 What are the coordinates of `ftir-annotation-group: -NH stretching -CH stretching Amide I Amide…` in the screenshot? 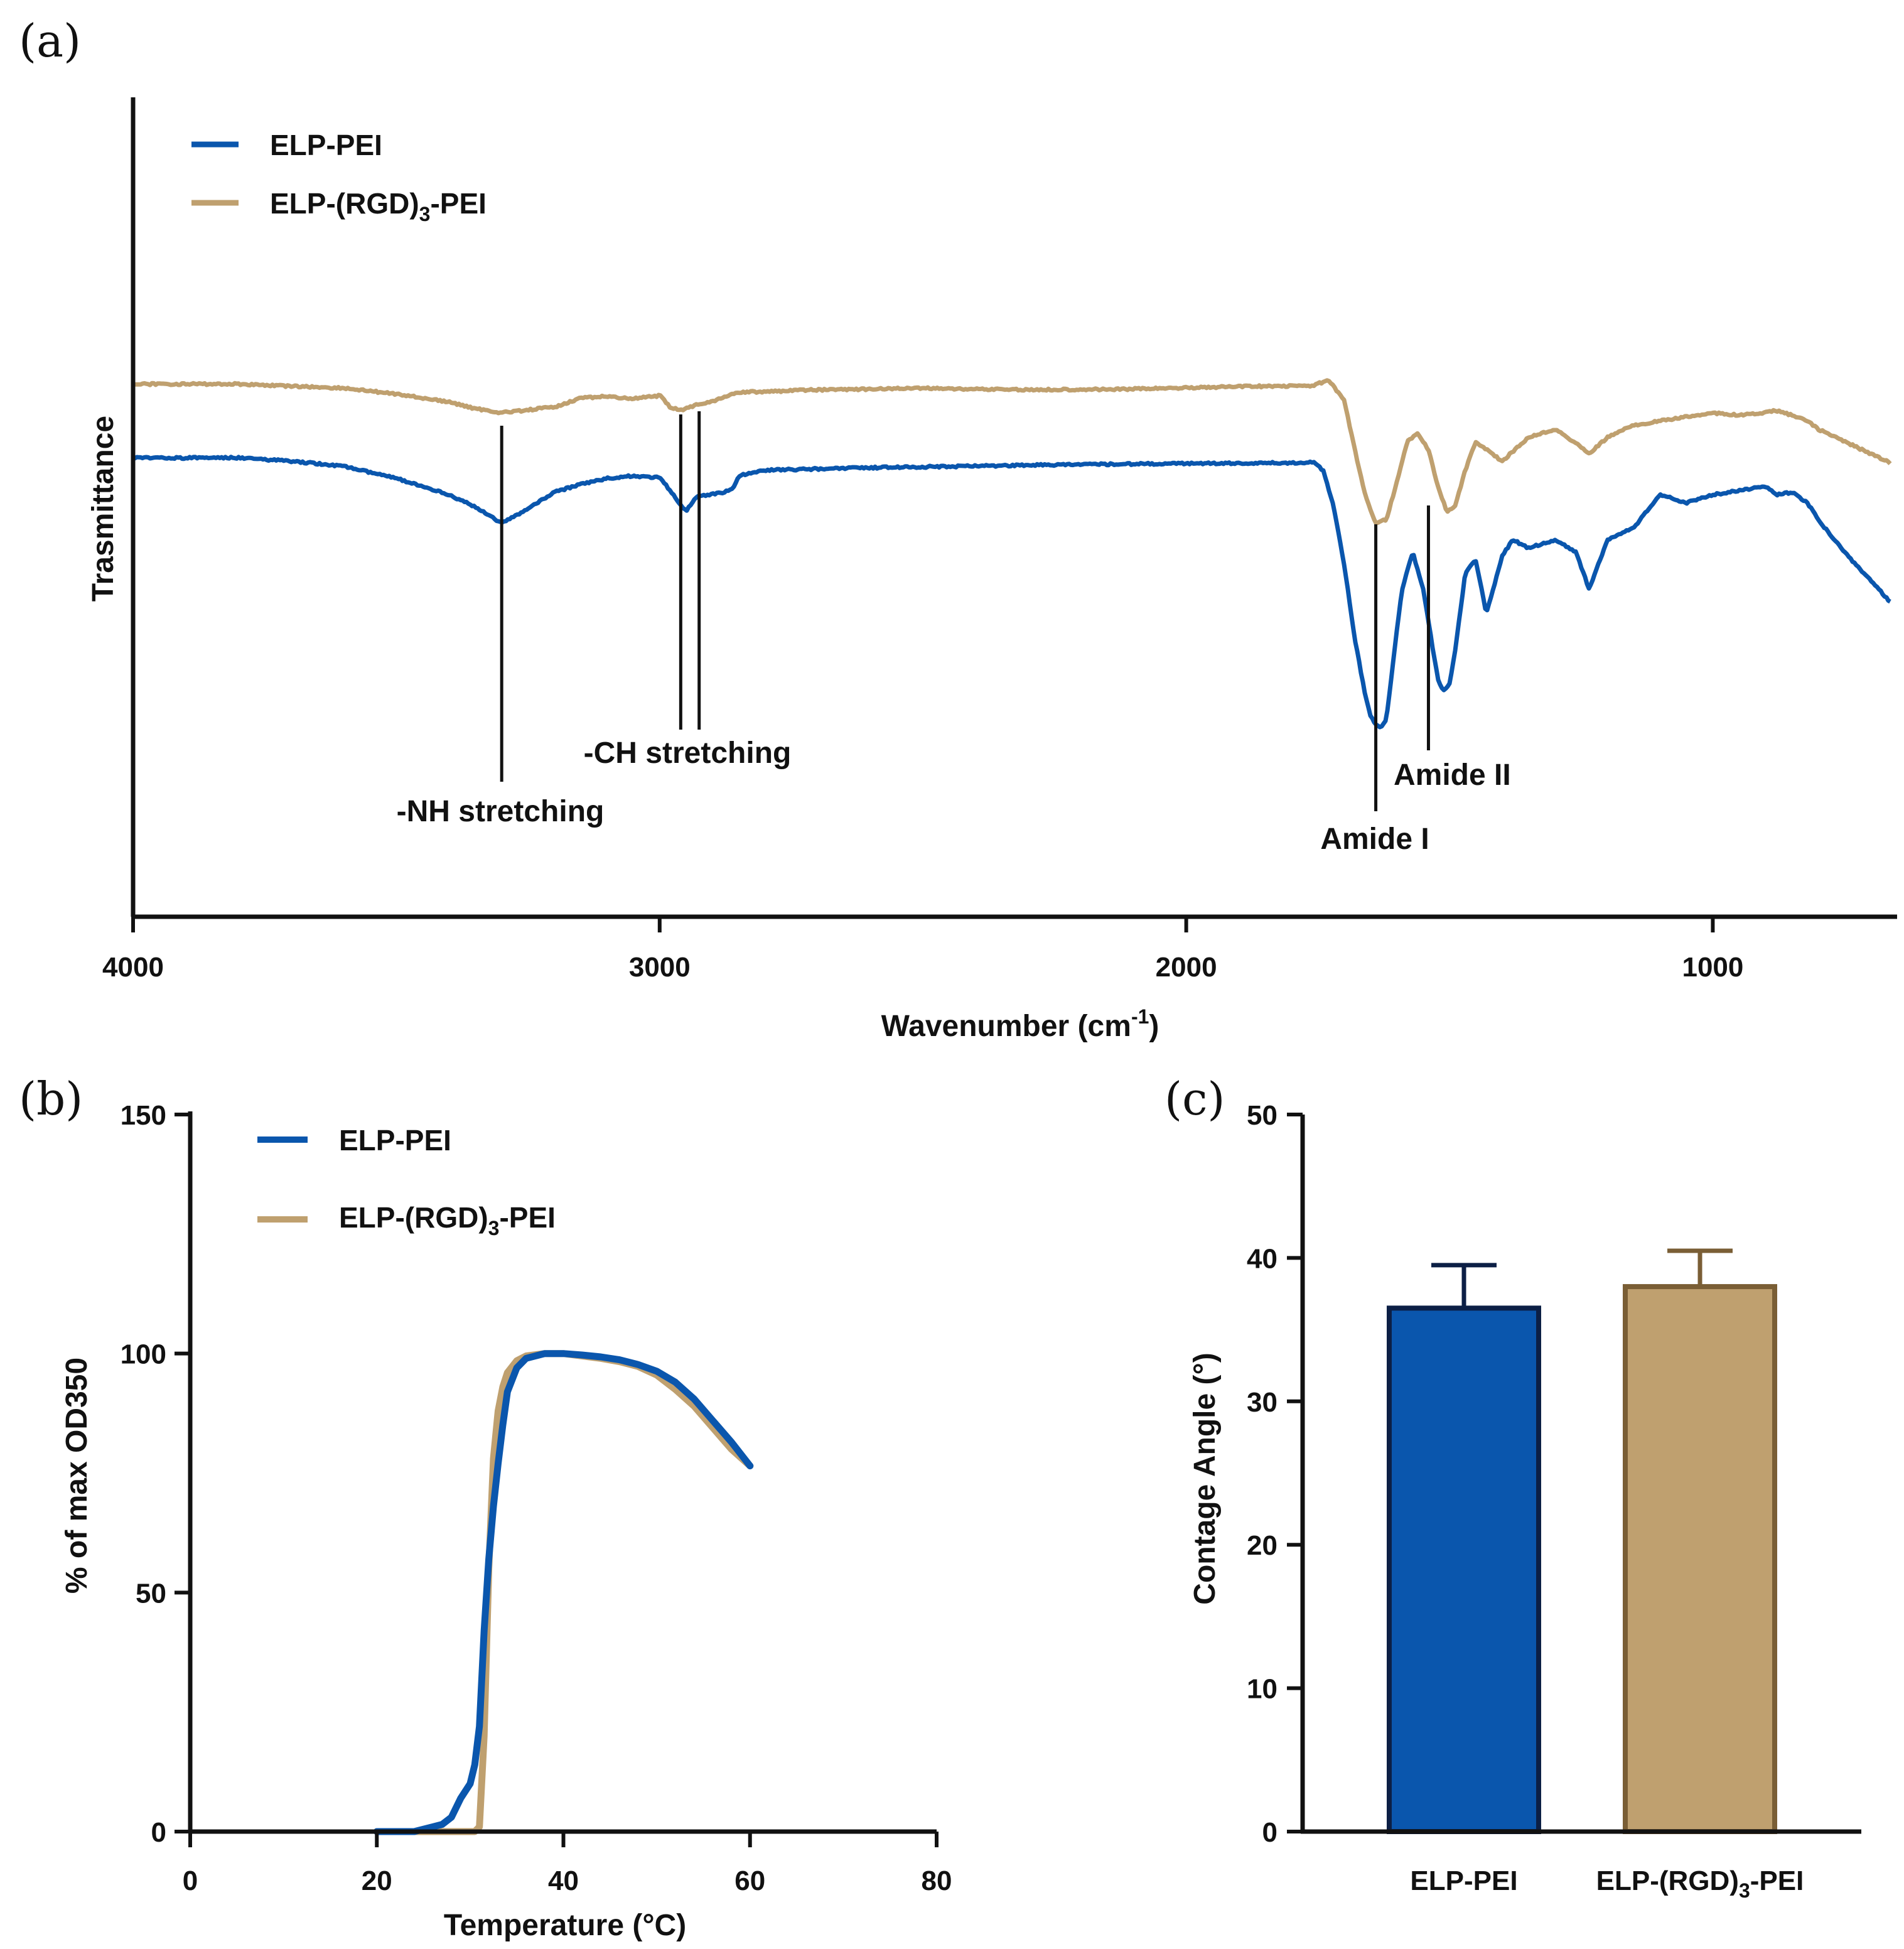 It's located at (954, 633).